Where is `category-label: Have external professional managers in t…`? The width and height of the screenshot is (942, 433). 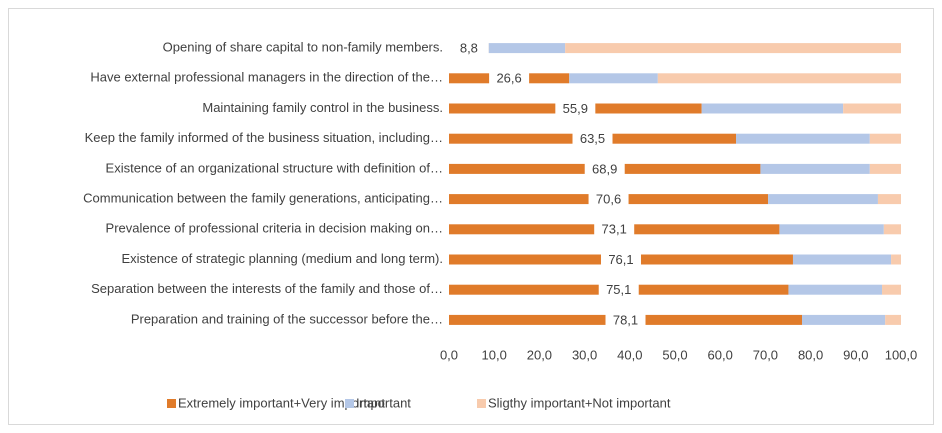 category-label: Have external professional managers in t… is located at coordinates (266, 77).